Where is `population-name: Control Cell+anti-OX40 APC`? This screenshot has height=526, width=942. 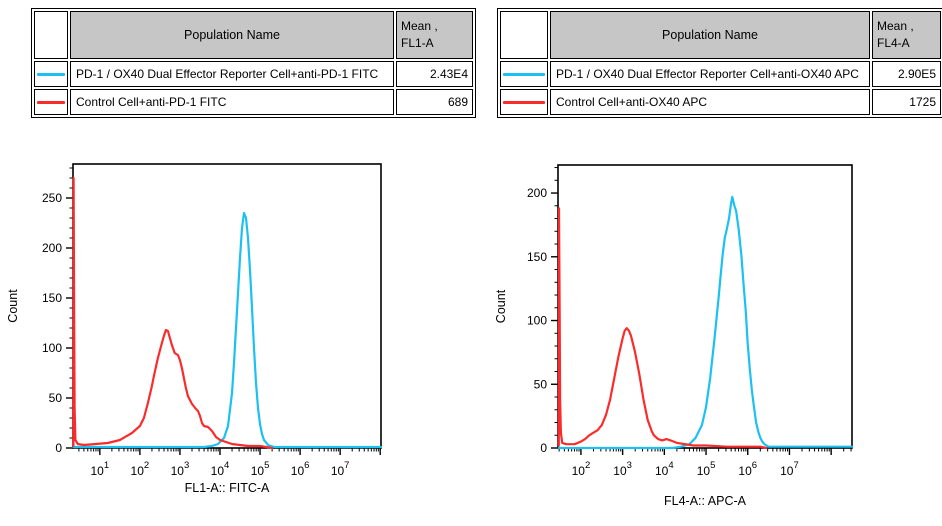 population-name: Control Cell+anti-OX40 APC is located at coordinates (710, 102).